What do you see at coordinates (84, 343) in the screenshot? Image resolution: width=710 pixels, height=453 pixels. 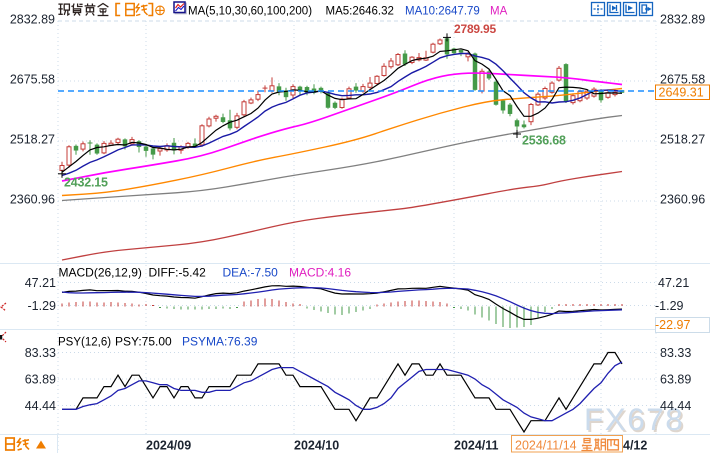 I see `svg-text: PSY(12,6)` at bounding box center [84, 343].